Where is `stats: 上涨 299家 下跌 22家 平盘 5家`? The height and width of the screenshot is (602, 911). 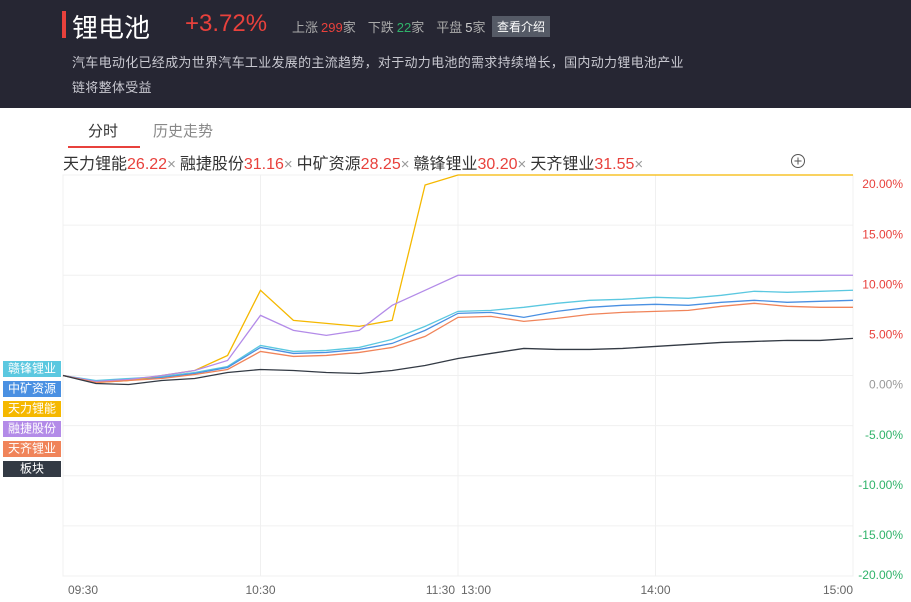 stats: 上涨 299家 下跌 22家 平盘 5家 is located at coordinates (389, 26).